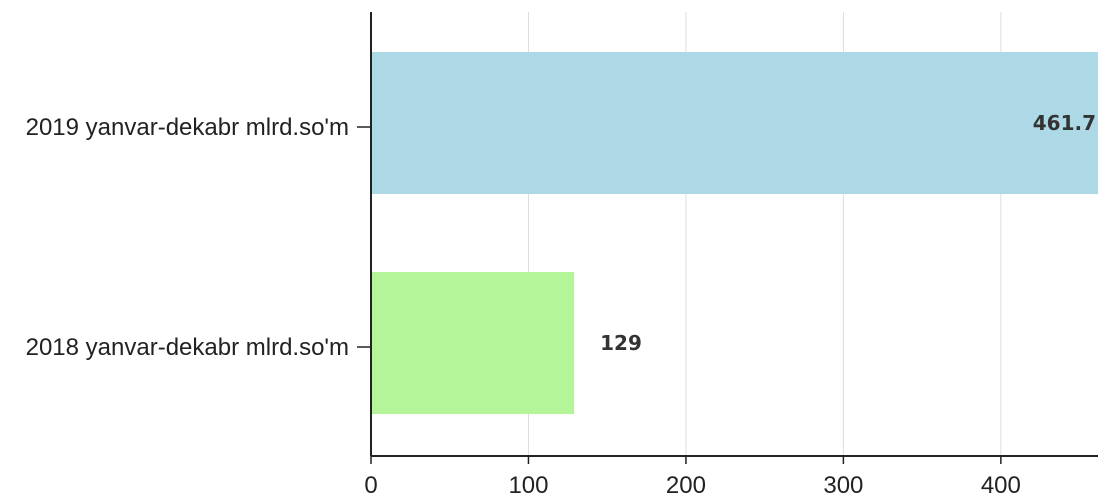  Describe the element at coordinates (370, 485) in the screenshot. I see `x-tick-label: 0` at that location.